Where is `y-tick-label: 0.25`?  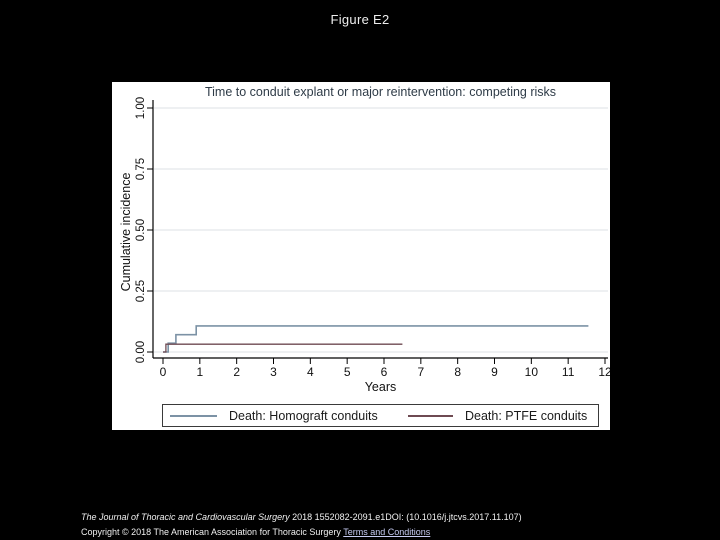 y-tick-label: 0.25 is located at coordinates (141, 291).